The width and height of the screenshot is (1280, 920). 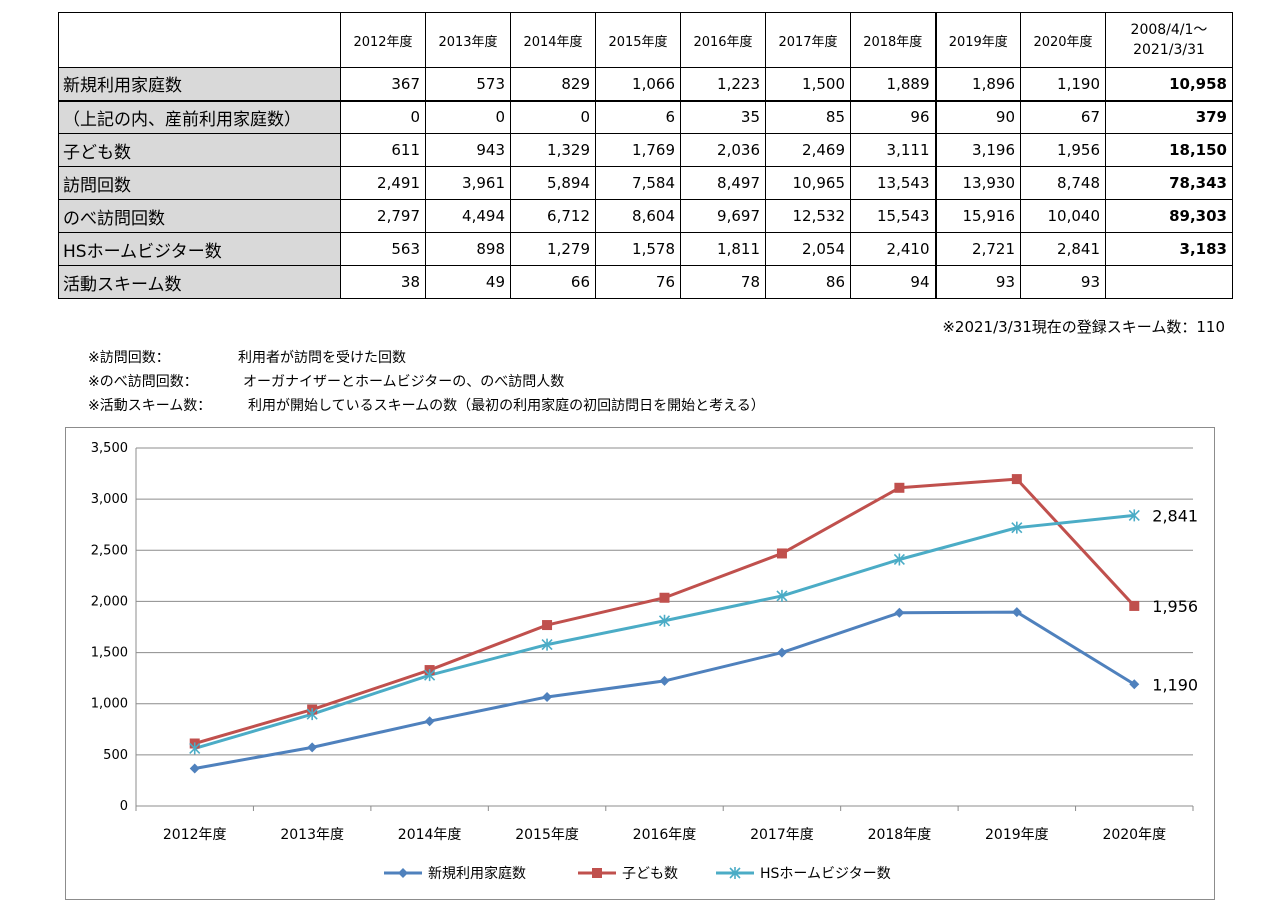 What do you see at coordinates (199, 216) in the screenshot?
I see `row-label: のべ訪問回数` at bounding box center [199, 216].